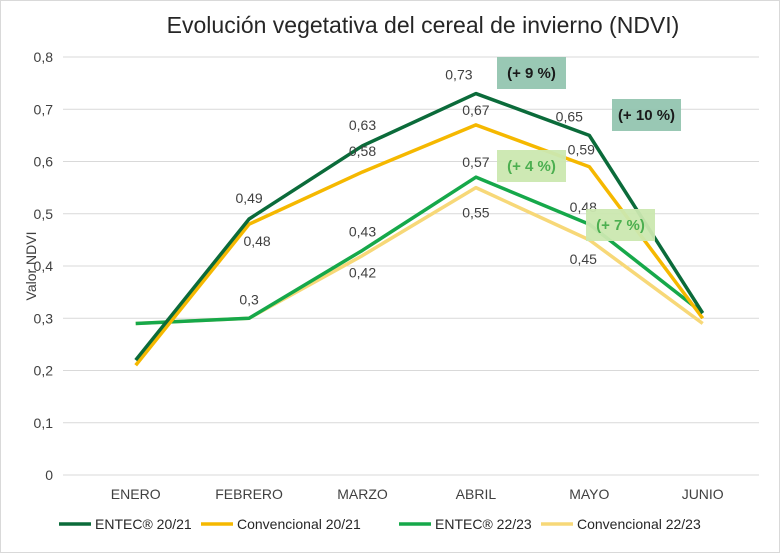  I want to click on data-label: 0,3, so click(249, 299).